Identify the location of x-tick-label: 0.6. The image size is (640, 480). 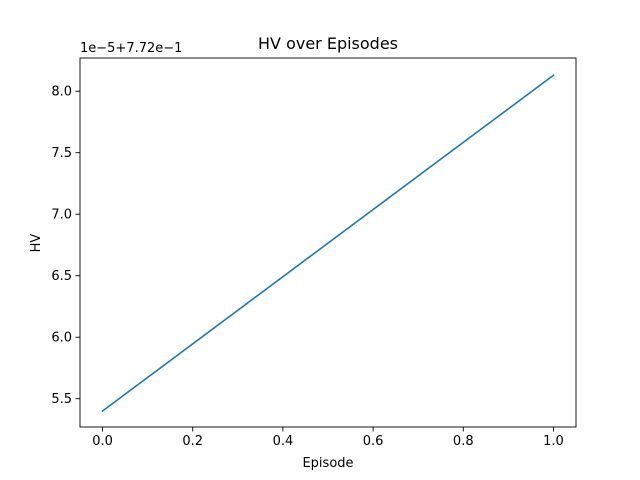
(373, 441).